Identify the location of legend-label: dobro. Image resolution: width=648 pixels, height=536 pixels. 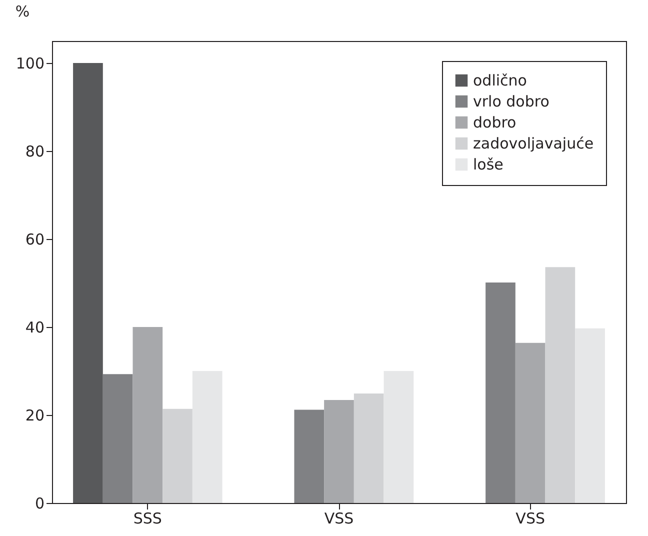
(494, 123).